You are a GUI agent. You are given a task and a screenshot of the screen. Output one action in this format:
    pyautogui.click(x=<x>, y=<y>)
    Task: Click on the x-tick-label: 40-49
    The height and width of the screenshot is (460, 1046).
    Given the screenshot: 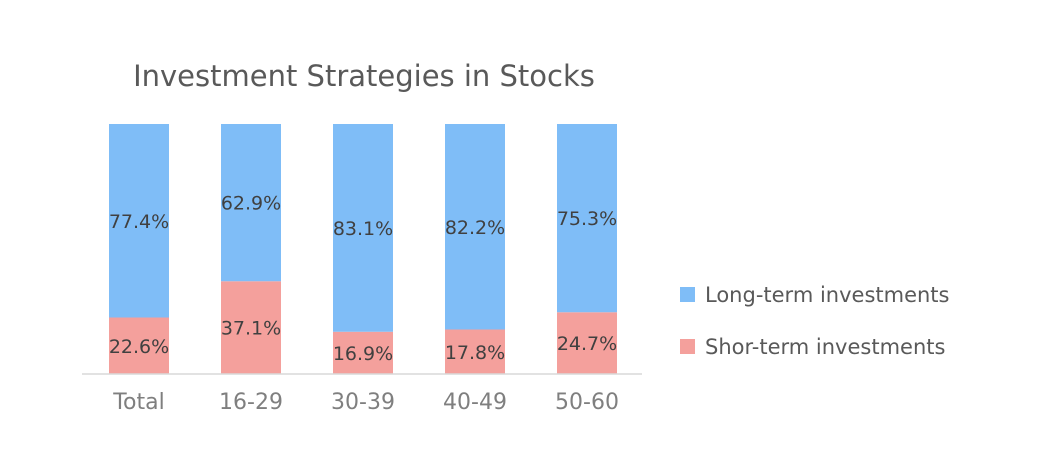 What is the action you would take?
    pyautogui.click(x=475, y=402)
    